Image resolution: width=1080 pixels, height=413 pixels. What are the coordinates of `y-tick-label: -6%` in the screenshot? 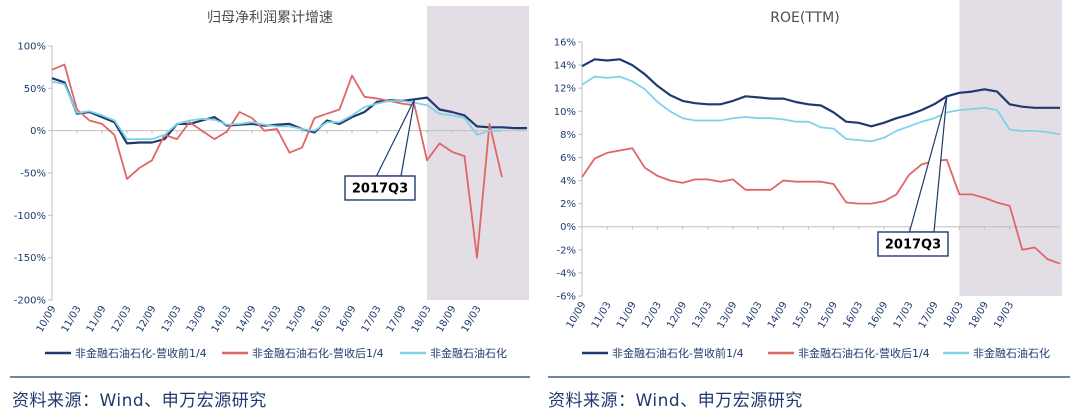 It's located at (566, 297).